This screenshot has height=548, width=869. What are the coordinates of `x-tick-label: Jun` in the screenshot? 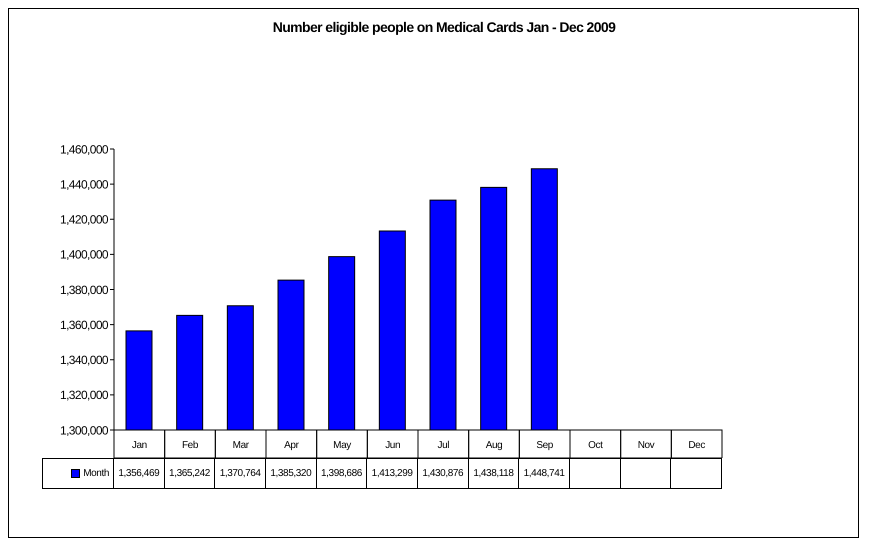 It's located at (392, 445).